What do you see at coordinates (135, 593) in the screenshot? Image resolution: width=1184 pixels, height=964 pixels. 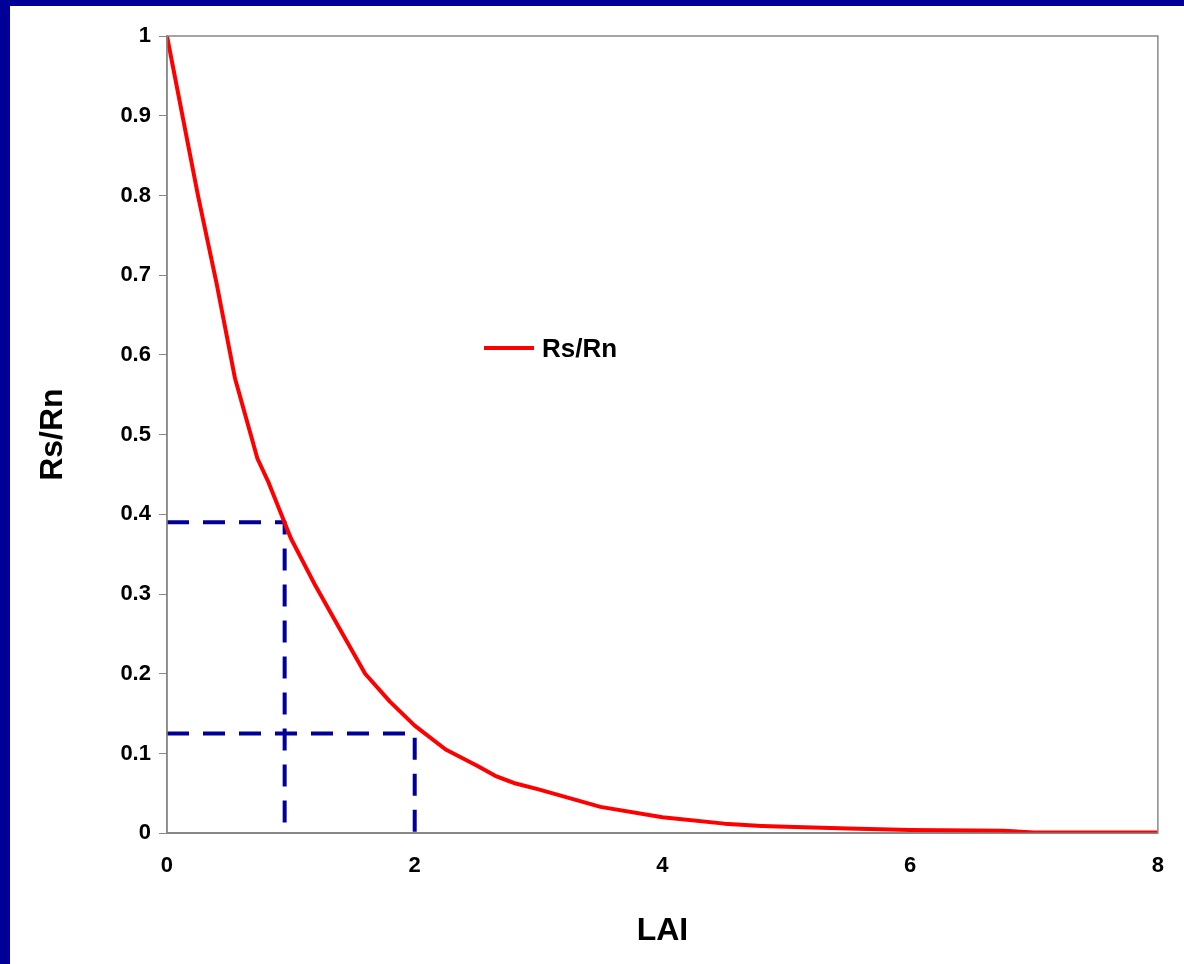 I see `y-tick-label: 0.3` at bounding box center [135, 593].